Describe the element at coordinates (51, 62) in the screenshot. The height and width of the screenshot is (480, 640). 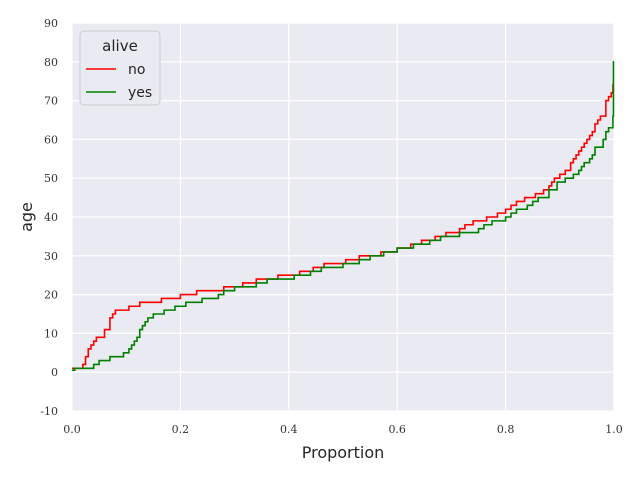
I see `y-tick-label: 80` at that location.